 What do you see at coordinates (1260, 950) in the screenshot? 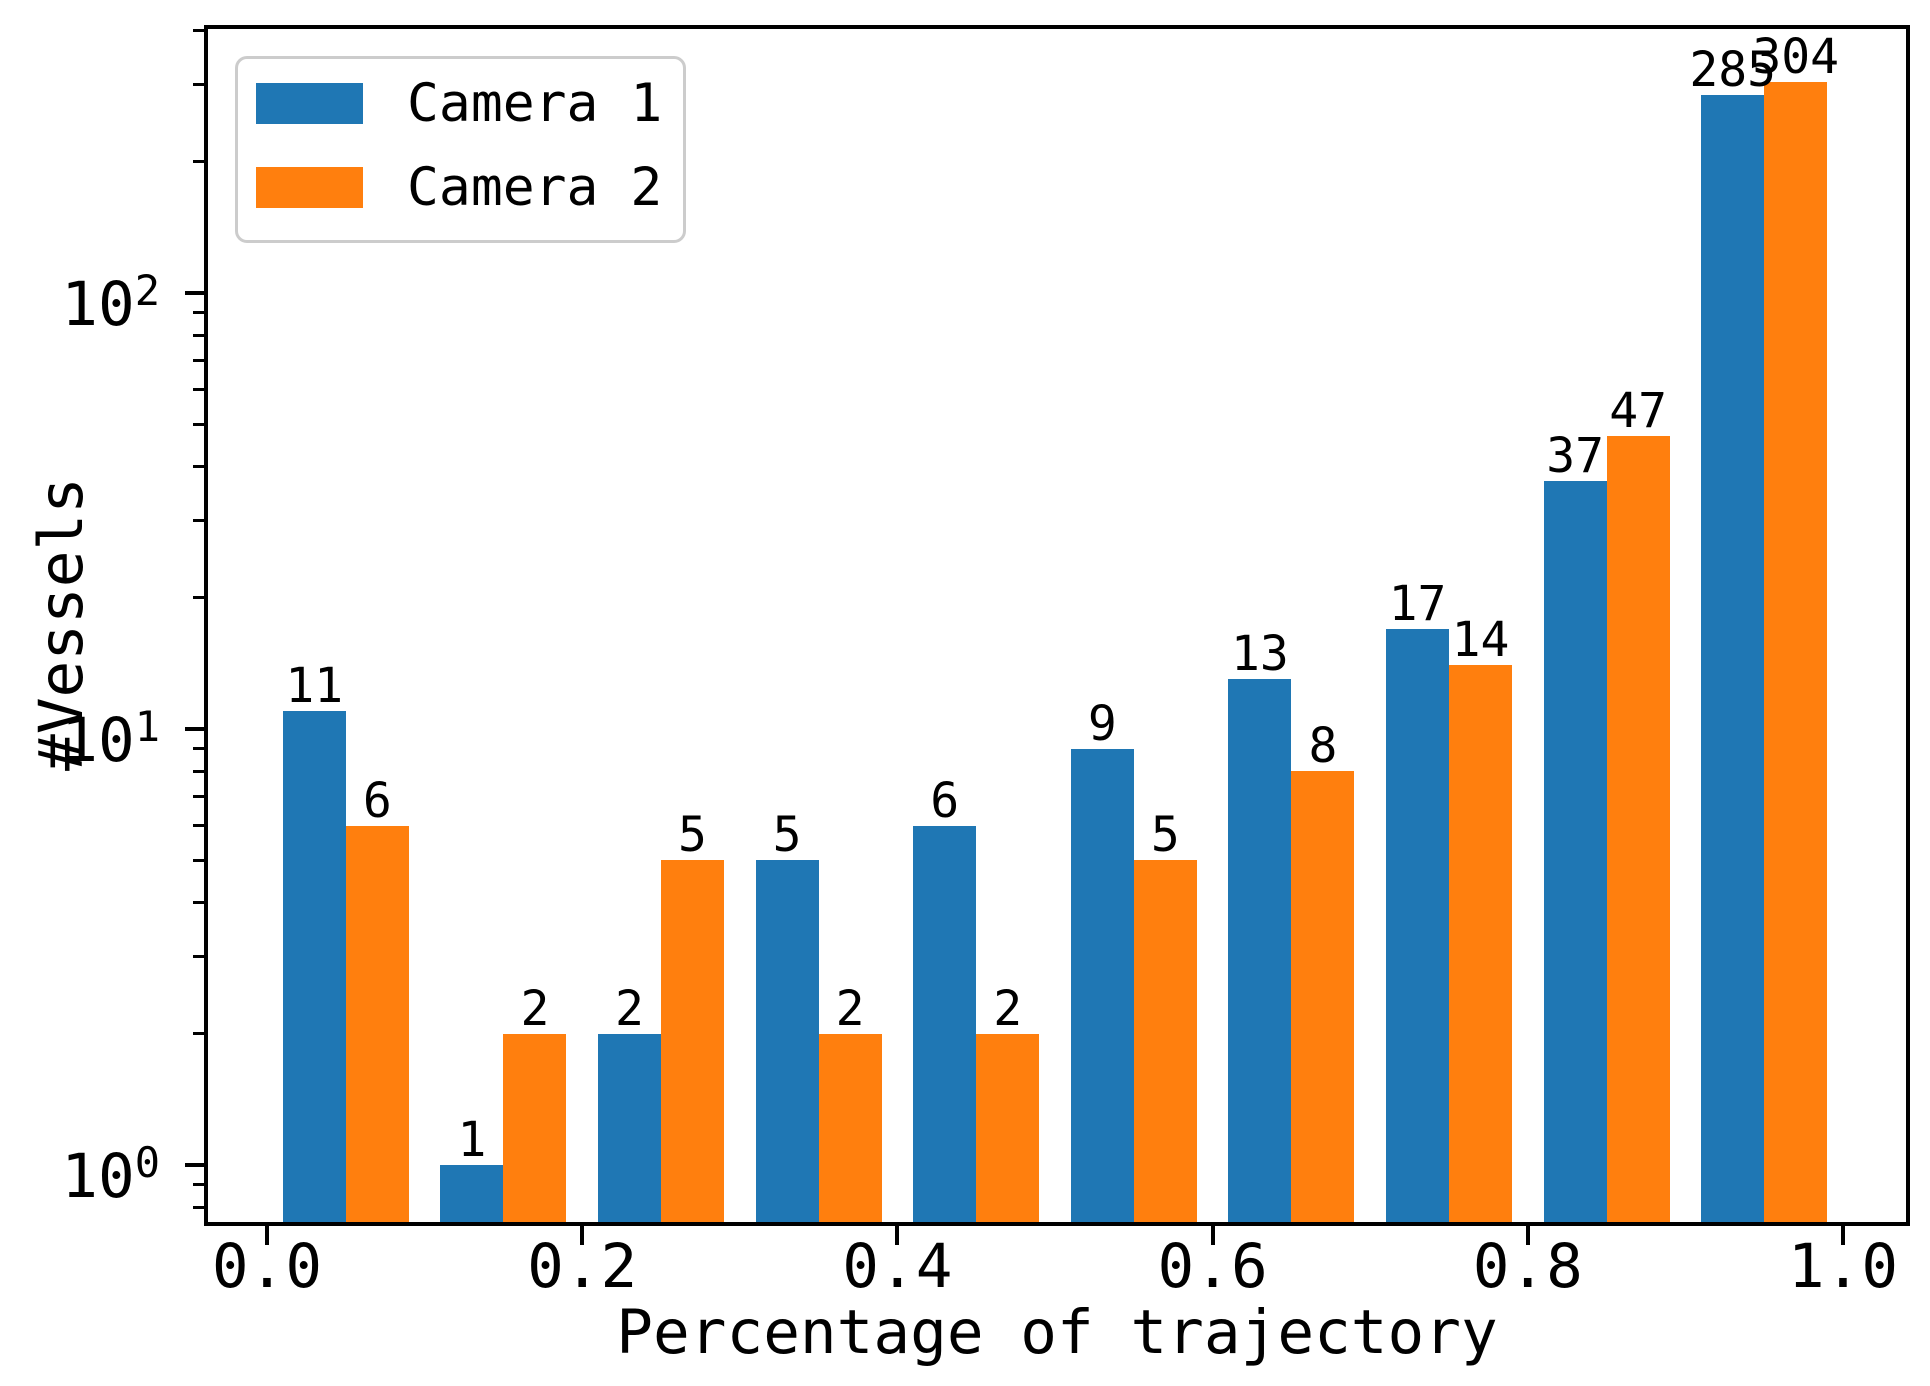
I see `bar-camera1-bin6` at bounding box center [1260, 950].